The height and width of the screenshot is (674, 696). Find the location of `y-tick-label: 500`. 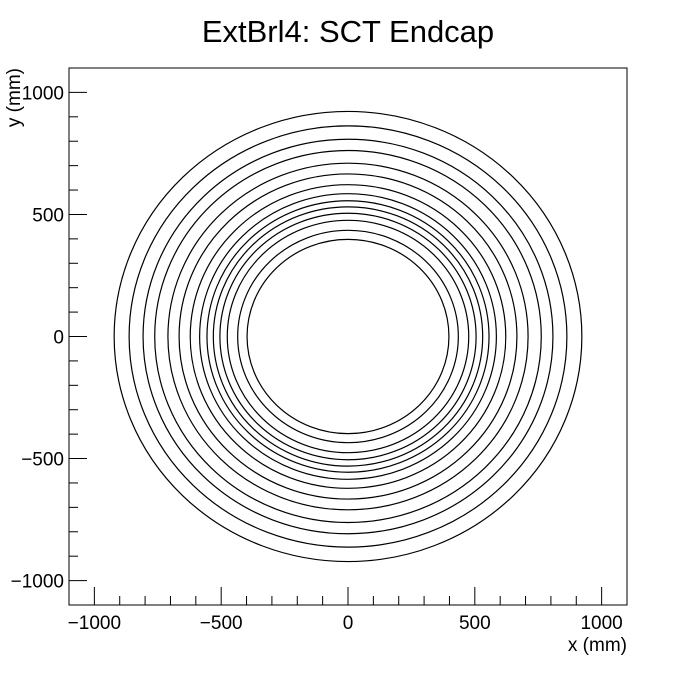

y-tick-label: 500 is located at coordinates (48, 215).